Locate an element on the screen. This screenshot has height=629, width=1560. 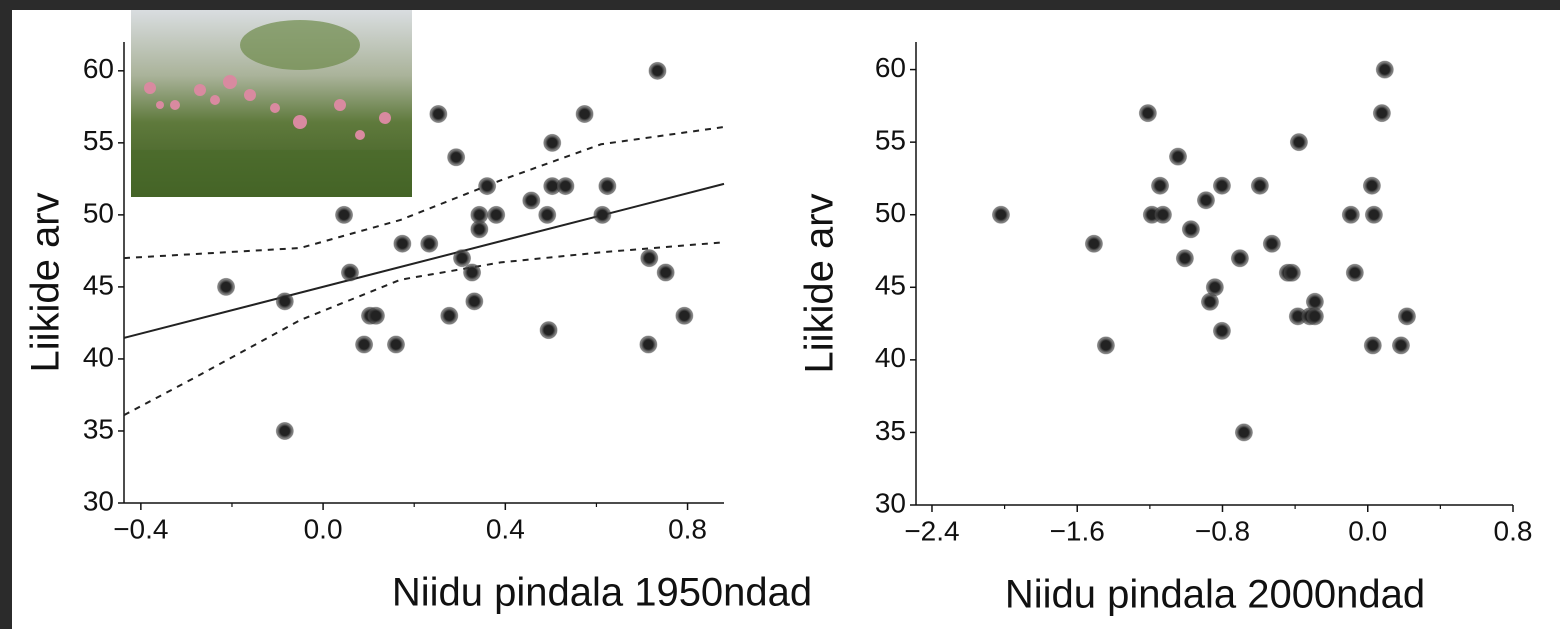
photo-inset is located at coordinates (271, 103).